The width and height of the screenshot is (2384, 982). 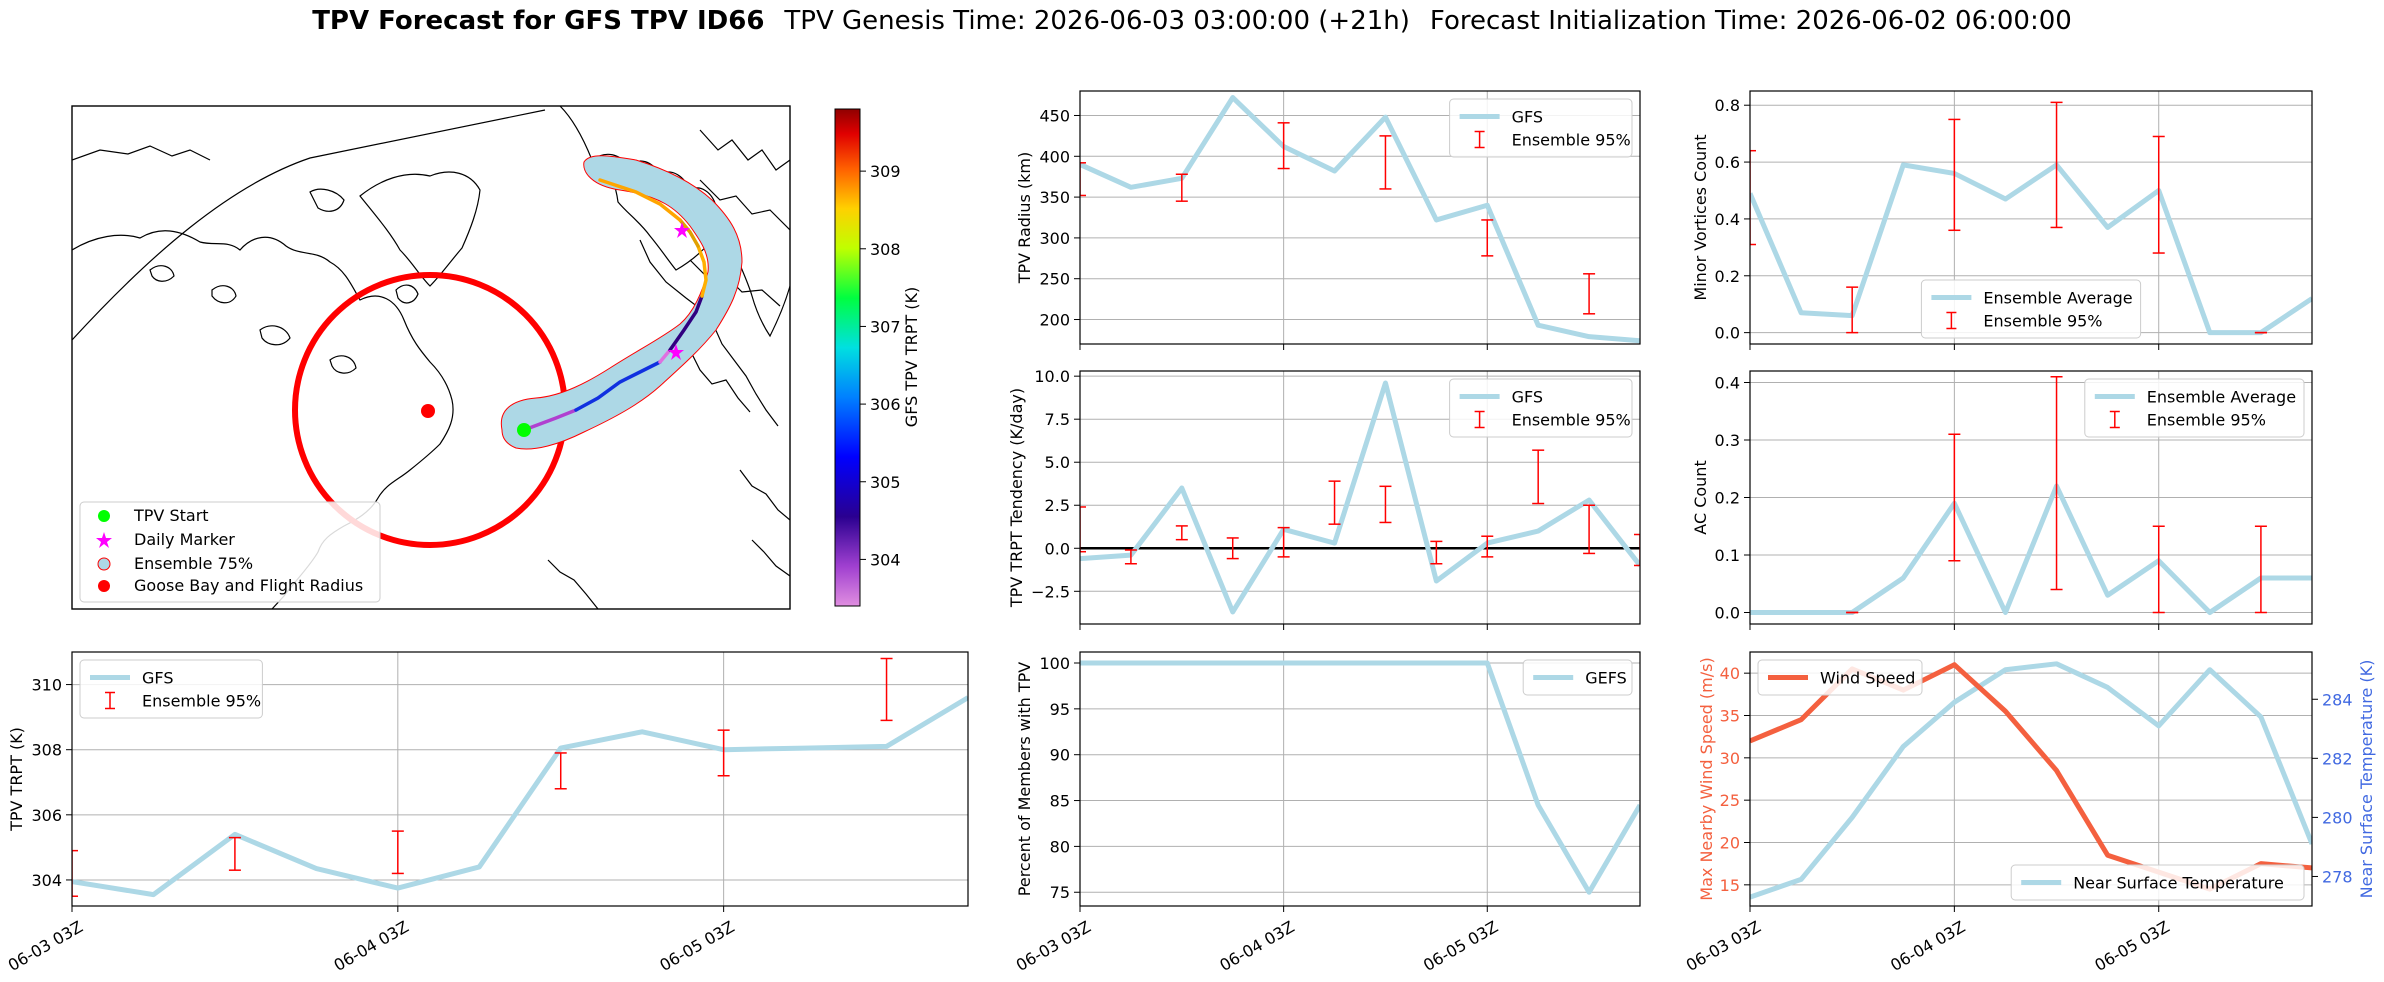 What do you see at coordinates (885, 249) in the screenshot?
I see `colorbar-tick-label: 308` at bounding box center [885, 249].